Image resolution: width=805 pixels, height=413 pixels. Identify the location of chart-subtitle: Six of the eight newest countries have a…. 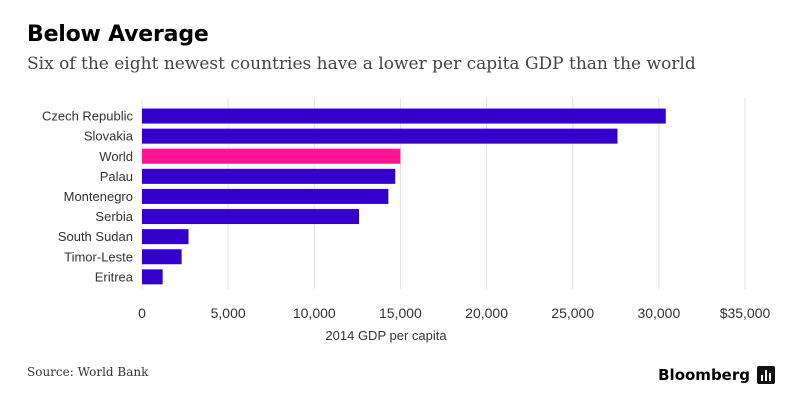
(361, 64).